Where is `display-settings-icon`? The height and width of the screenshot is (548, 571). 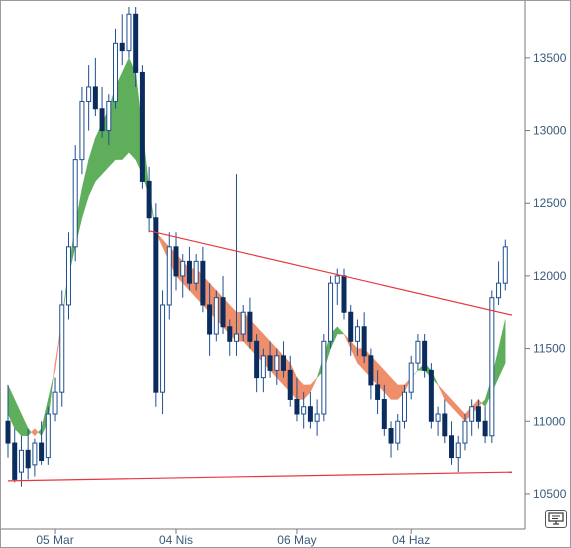
display-settings-icon is located at coordinates (556, 518).